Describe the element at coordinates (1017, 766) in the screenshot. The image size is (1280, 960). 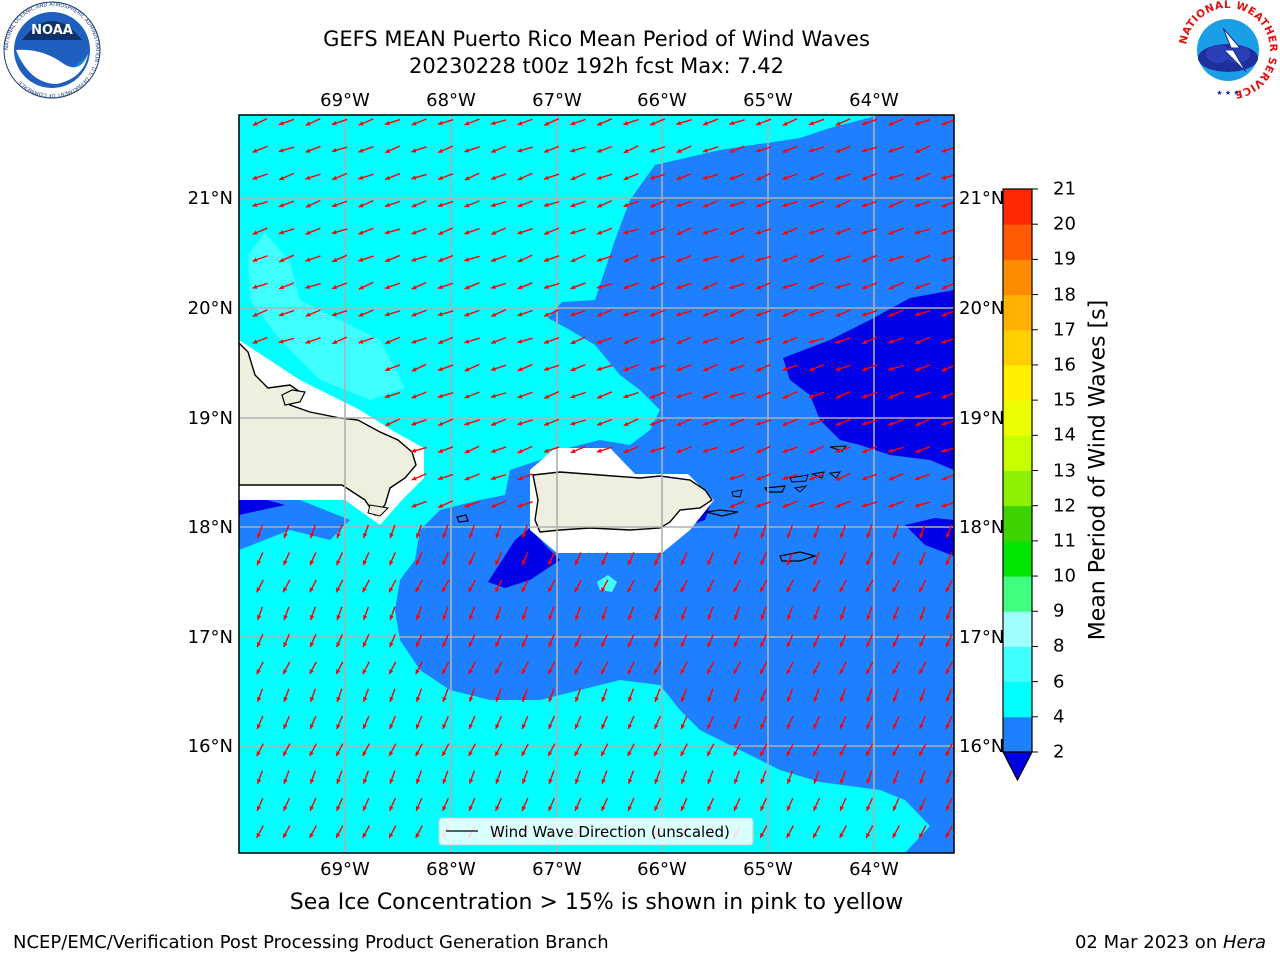
I see `colorbar-extend-arrow` at that location.